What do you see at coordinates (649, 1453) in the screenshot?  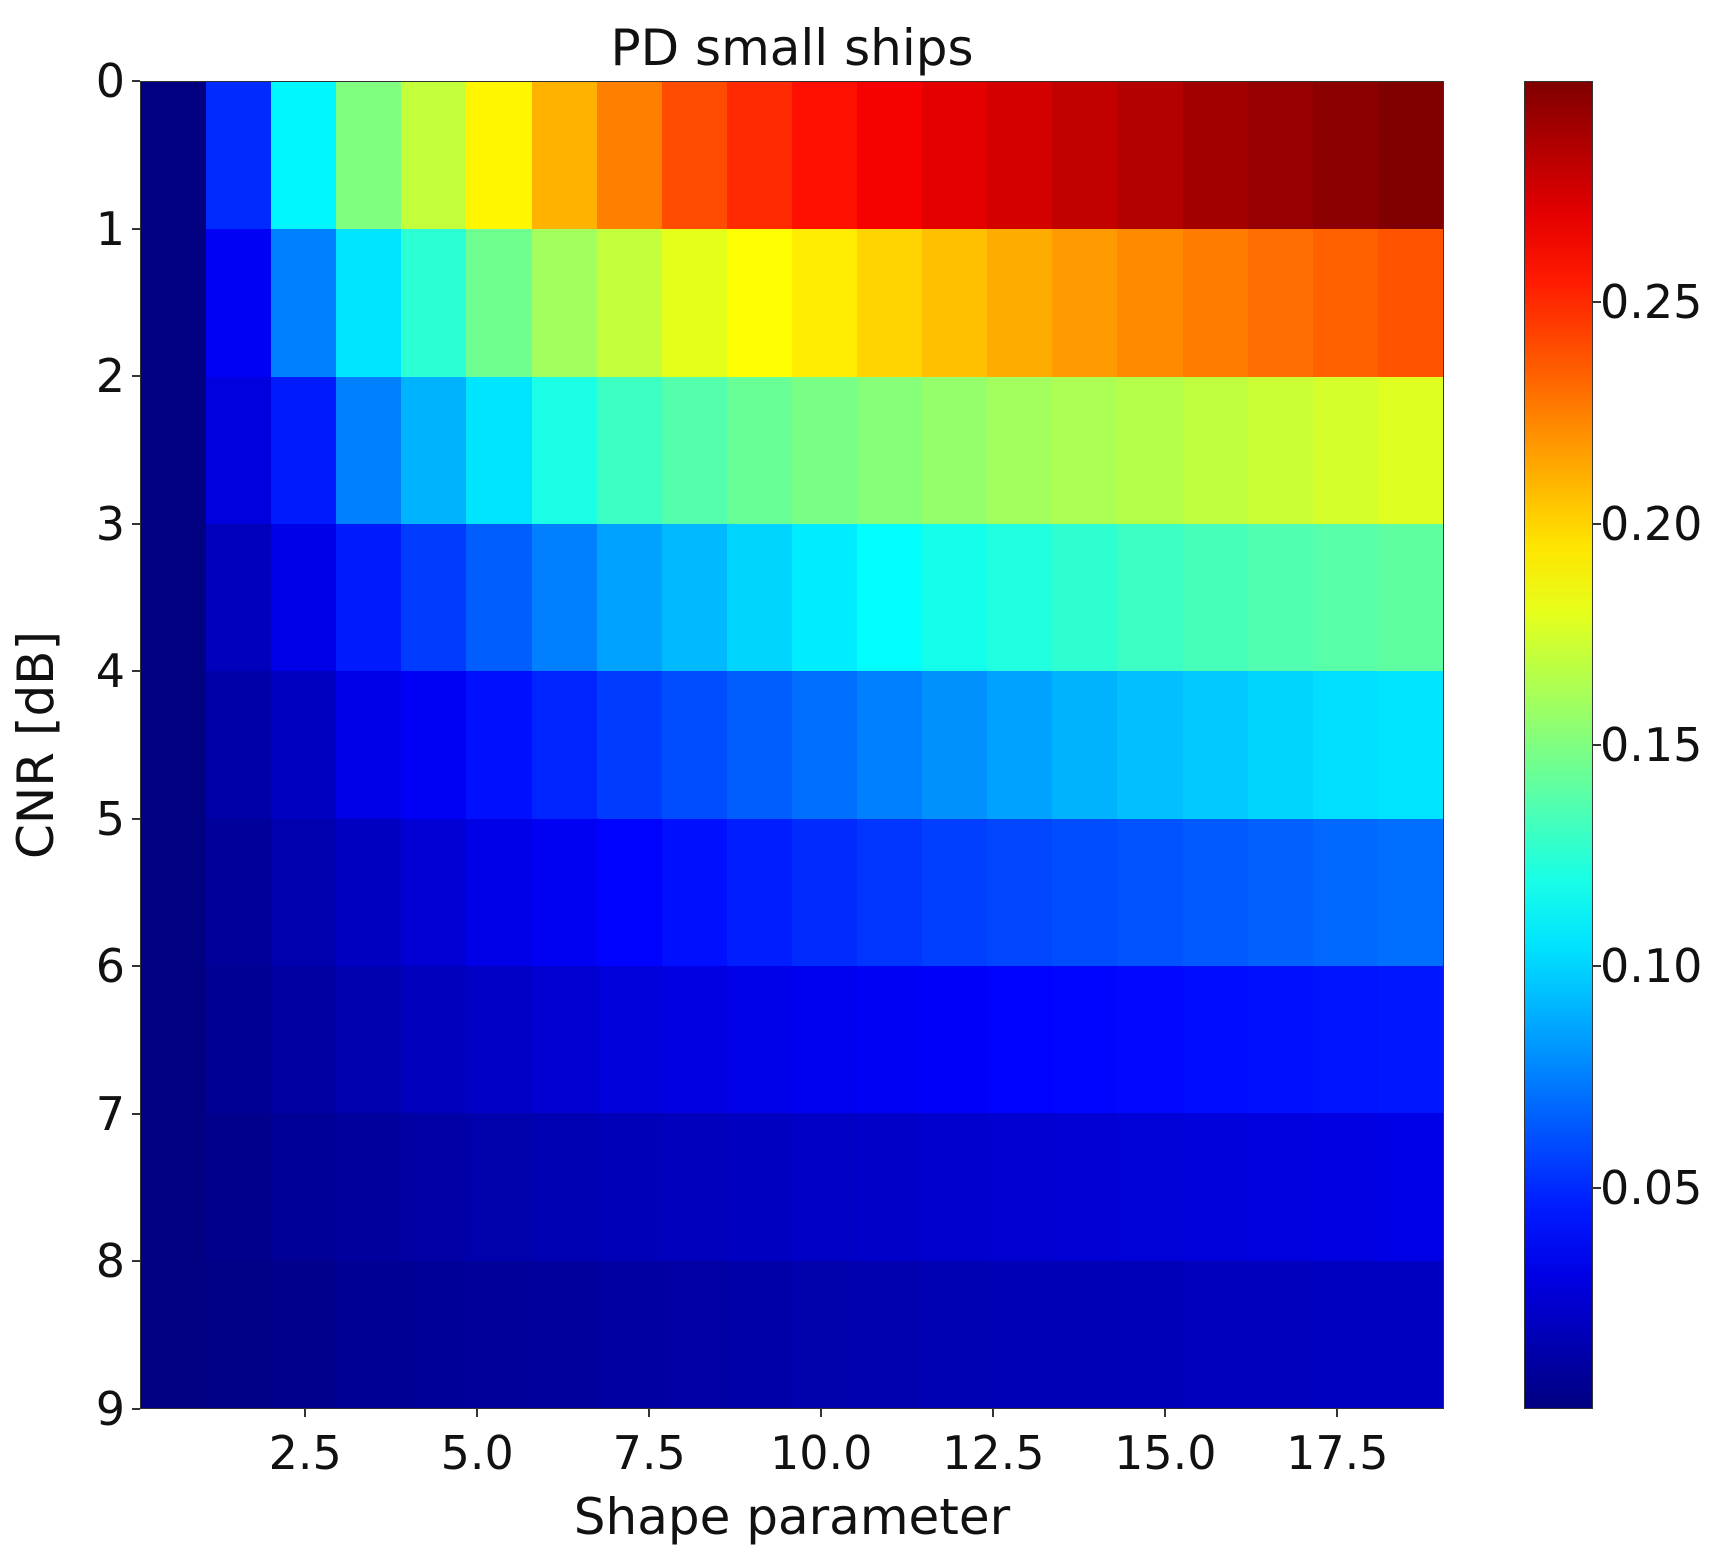 I see `x-tick-label: 7.5` at bounding box center [649, 1453].